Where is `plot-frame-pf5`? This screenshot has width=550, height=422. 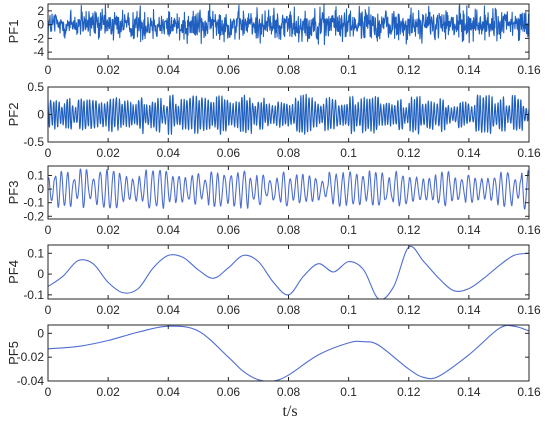
plot-frame-pf5 is located at coordinates (288, 353).